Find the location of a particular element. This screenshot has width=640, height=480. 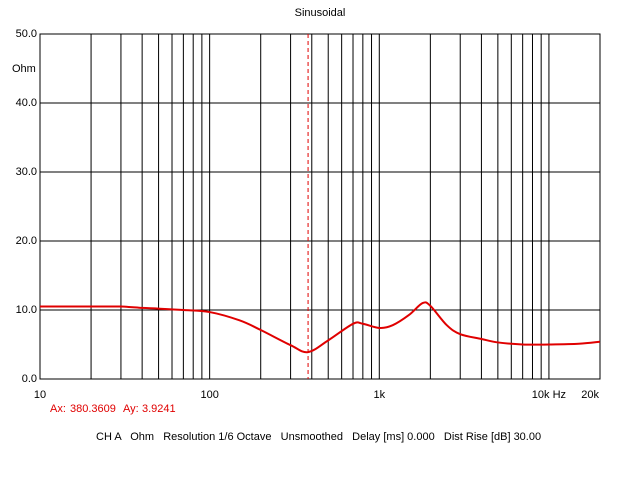

cursor-x-value: 380.3609 is located at coordinates (93, 409).